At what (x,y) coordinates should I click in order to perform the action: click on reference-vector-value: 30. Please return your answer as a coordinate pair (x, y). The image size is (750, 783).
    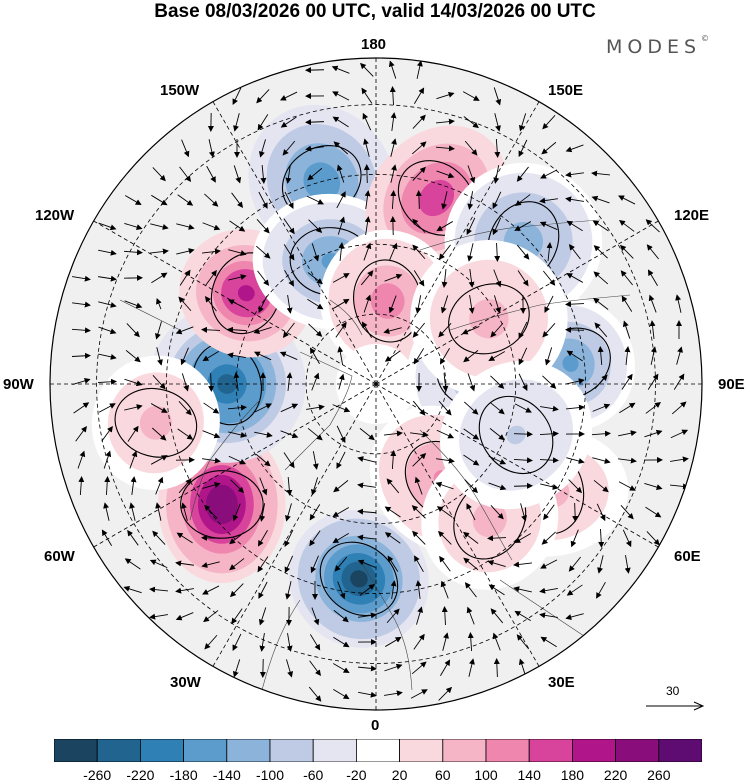
    Looking at the image, I should click on (673, 691).